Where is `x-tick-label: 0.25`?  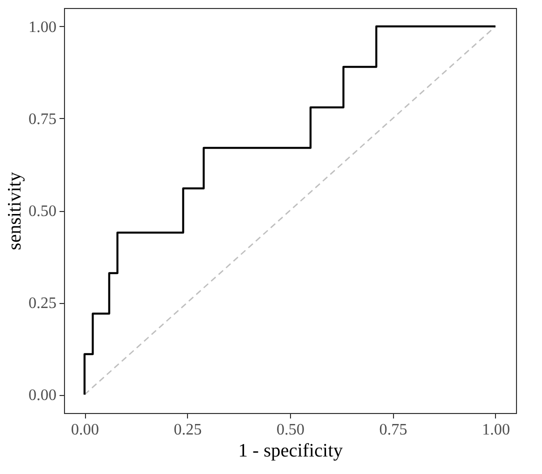
x-tick-label: 0.25 is located at coordinates (188, 430).